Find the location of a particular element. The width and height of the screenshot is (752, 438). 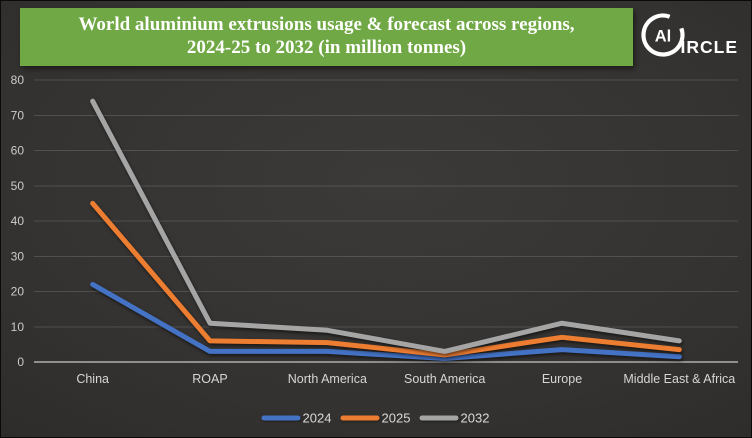

chart-title-line2: 2024-25 to 2032 (in million tonnes) is located at coordinates (326, 47).